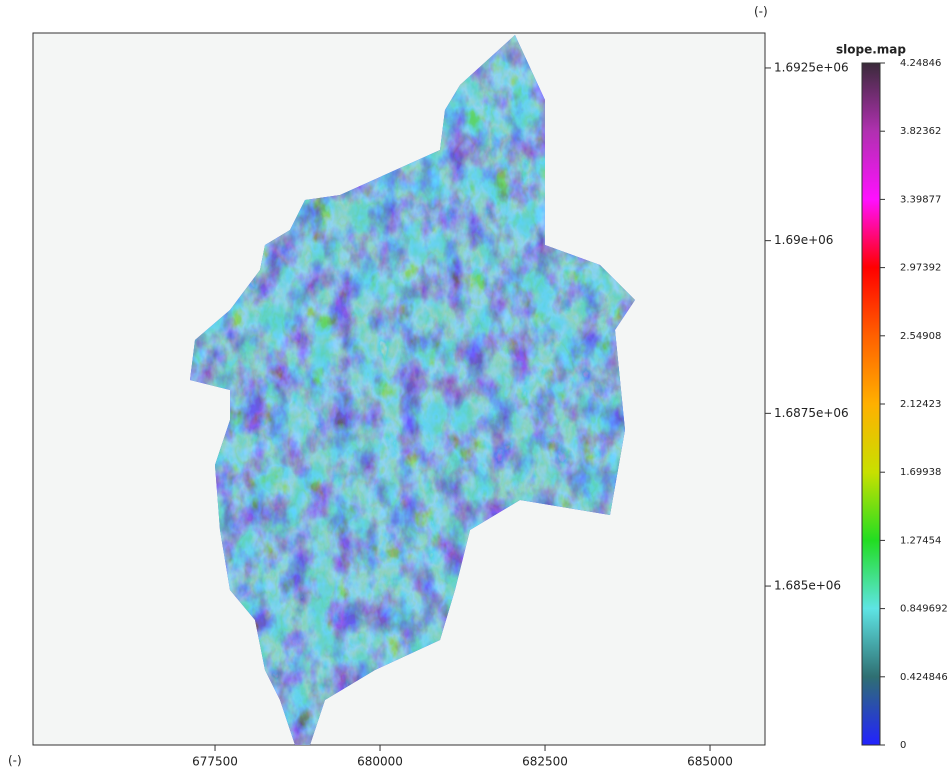  I want to click on colorbar-tick-label: 3.82362, so click(920, 131).